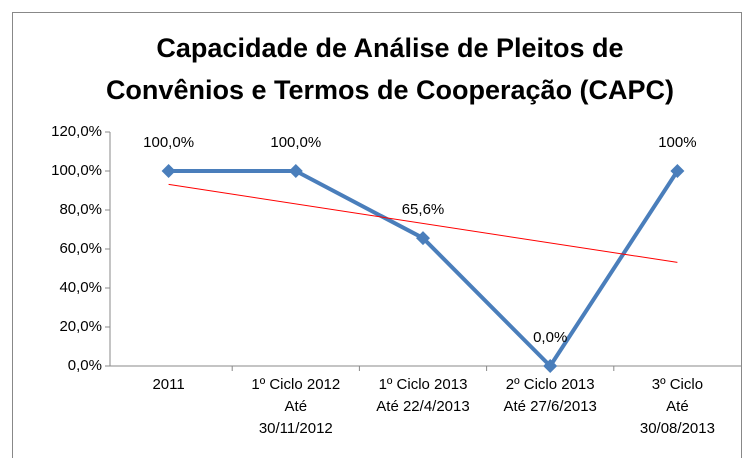 The height and width of the screenshot is (458, 752). Describe the element at coordinates (80, 248) in the screenshot. I see `y-tick-label: 60,0%` at that location.